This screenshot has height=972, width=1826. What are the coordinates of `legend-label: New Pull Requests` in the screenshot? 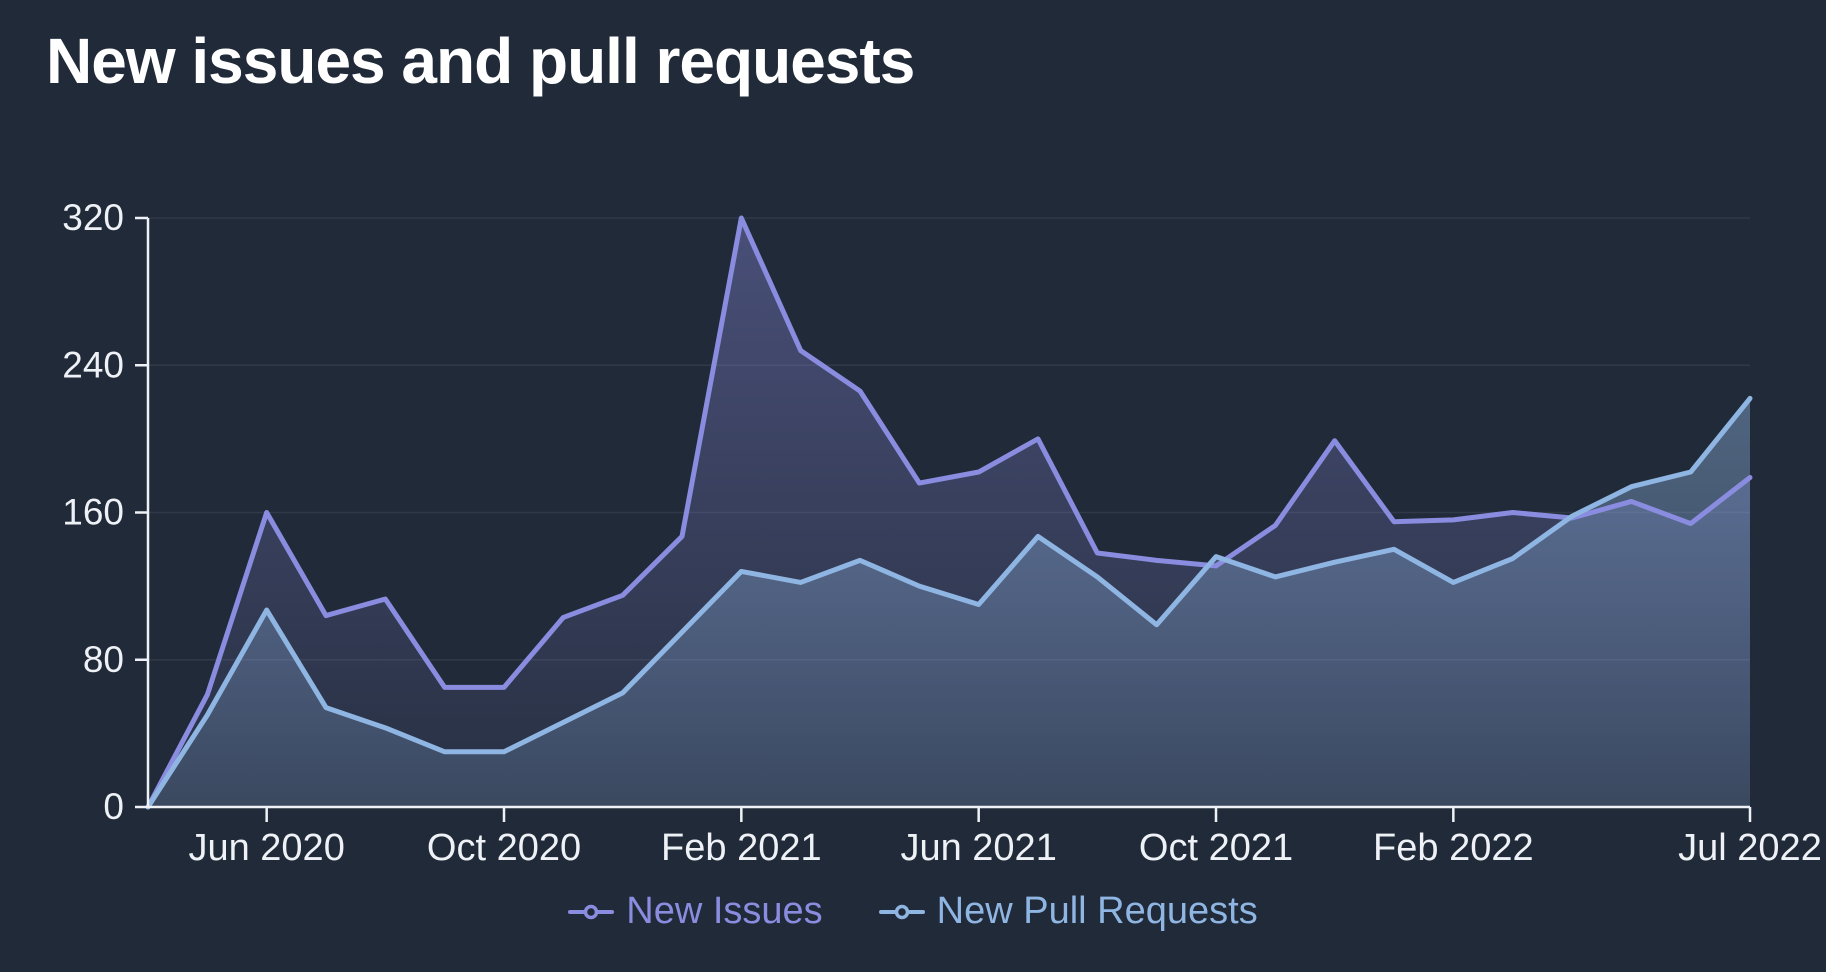 It's located at (1097, 911).